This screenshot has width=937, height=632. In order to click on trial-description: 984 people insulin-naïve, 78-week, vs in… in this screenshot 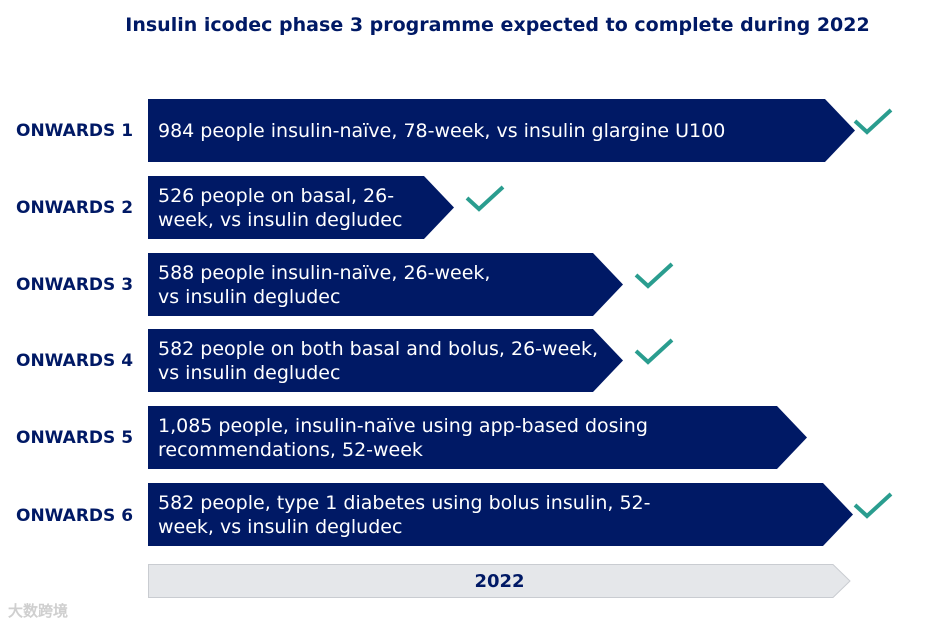, I will do `click(442, 130)`.